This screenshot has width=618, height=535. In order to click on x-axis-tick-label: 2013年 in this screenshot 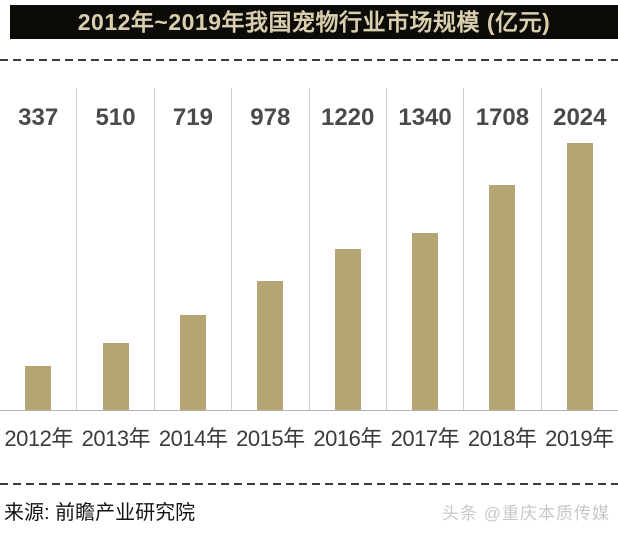, I will do `click(116, 438)`.